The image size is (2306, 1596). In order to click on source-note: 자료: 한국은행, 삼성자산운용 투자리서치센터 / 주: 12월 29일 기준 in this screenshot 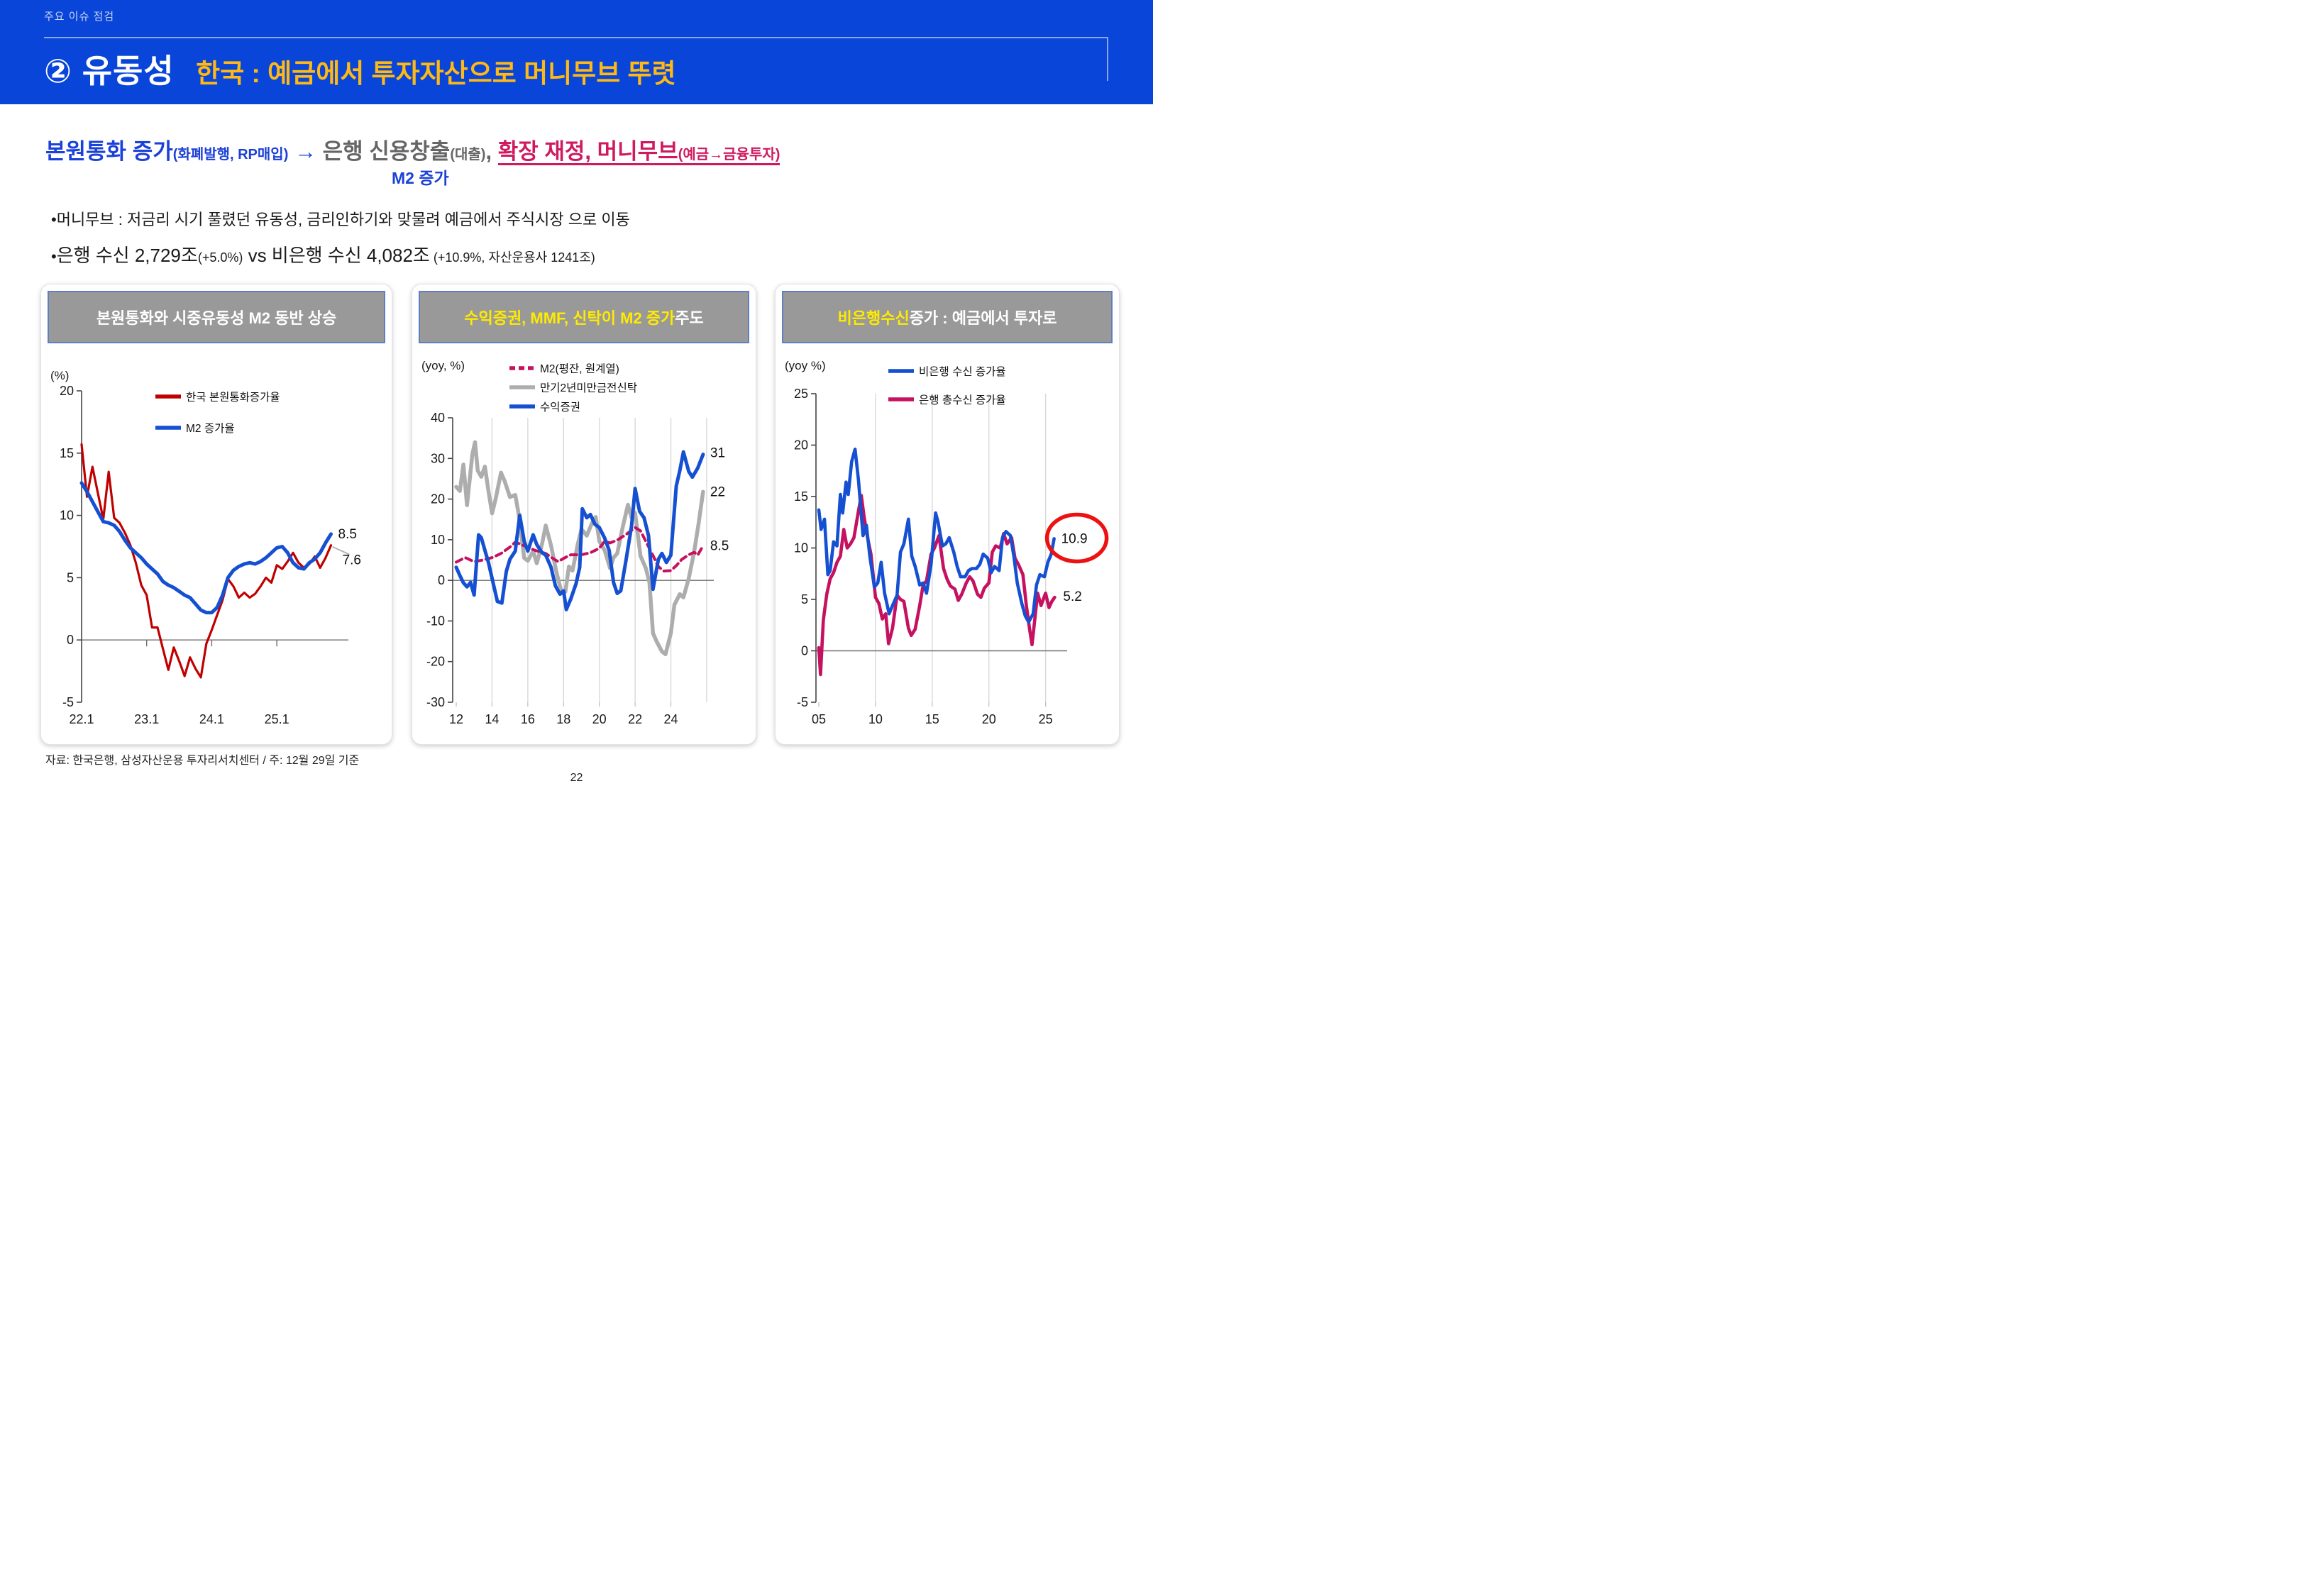, I will do `click(203, 761)`.